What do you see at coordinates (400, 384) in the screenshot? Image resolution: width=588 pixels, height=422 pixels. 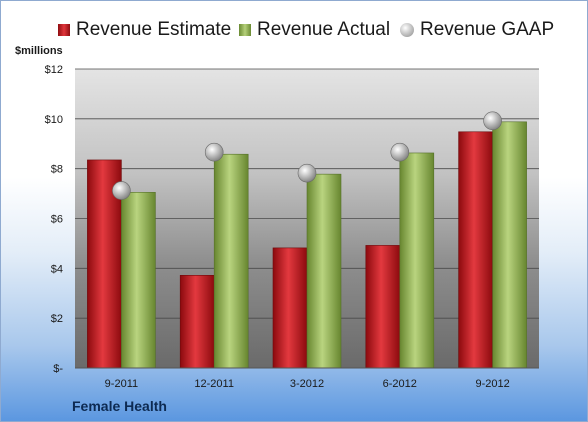 I see `x-tick-label-6-2012: 6-2012` at bounding box center [400, 384].